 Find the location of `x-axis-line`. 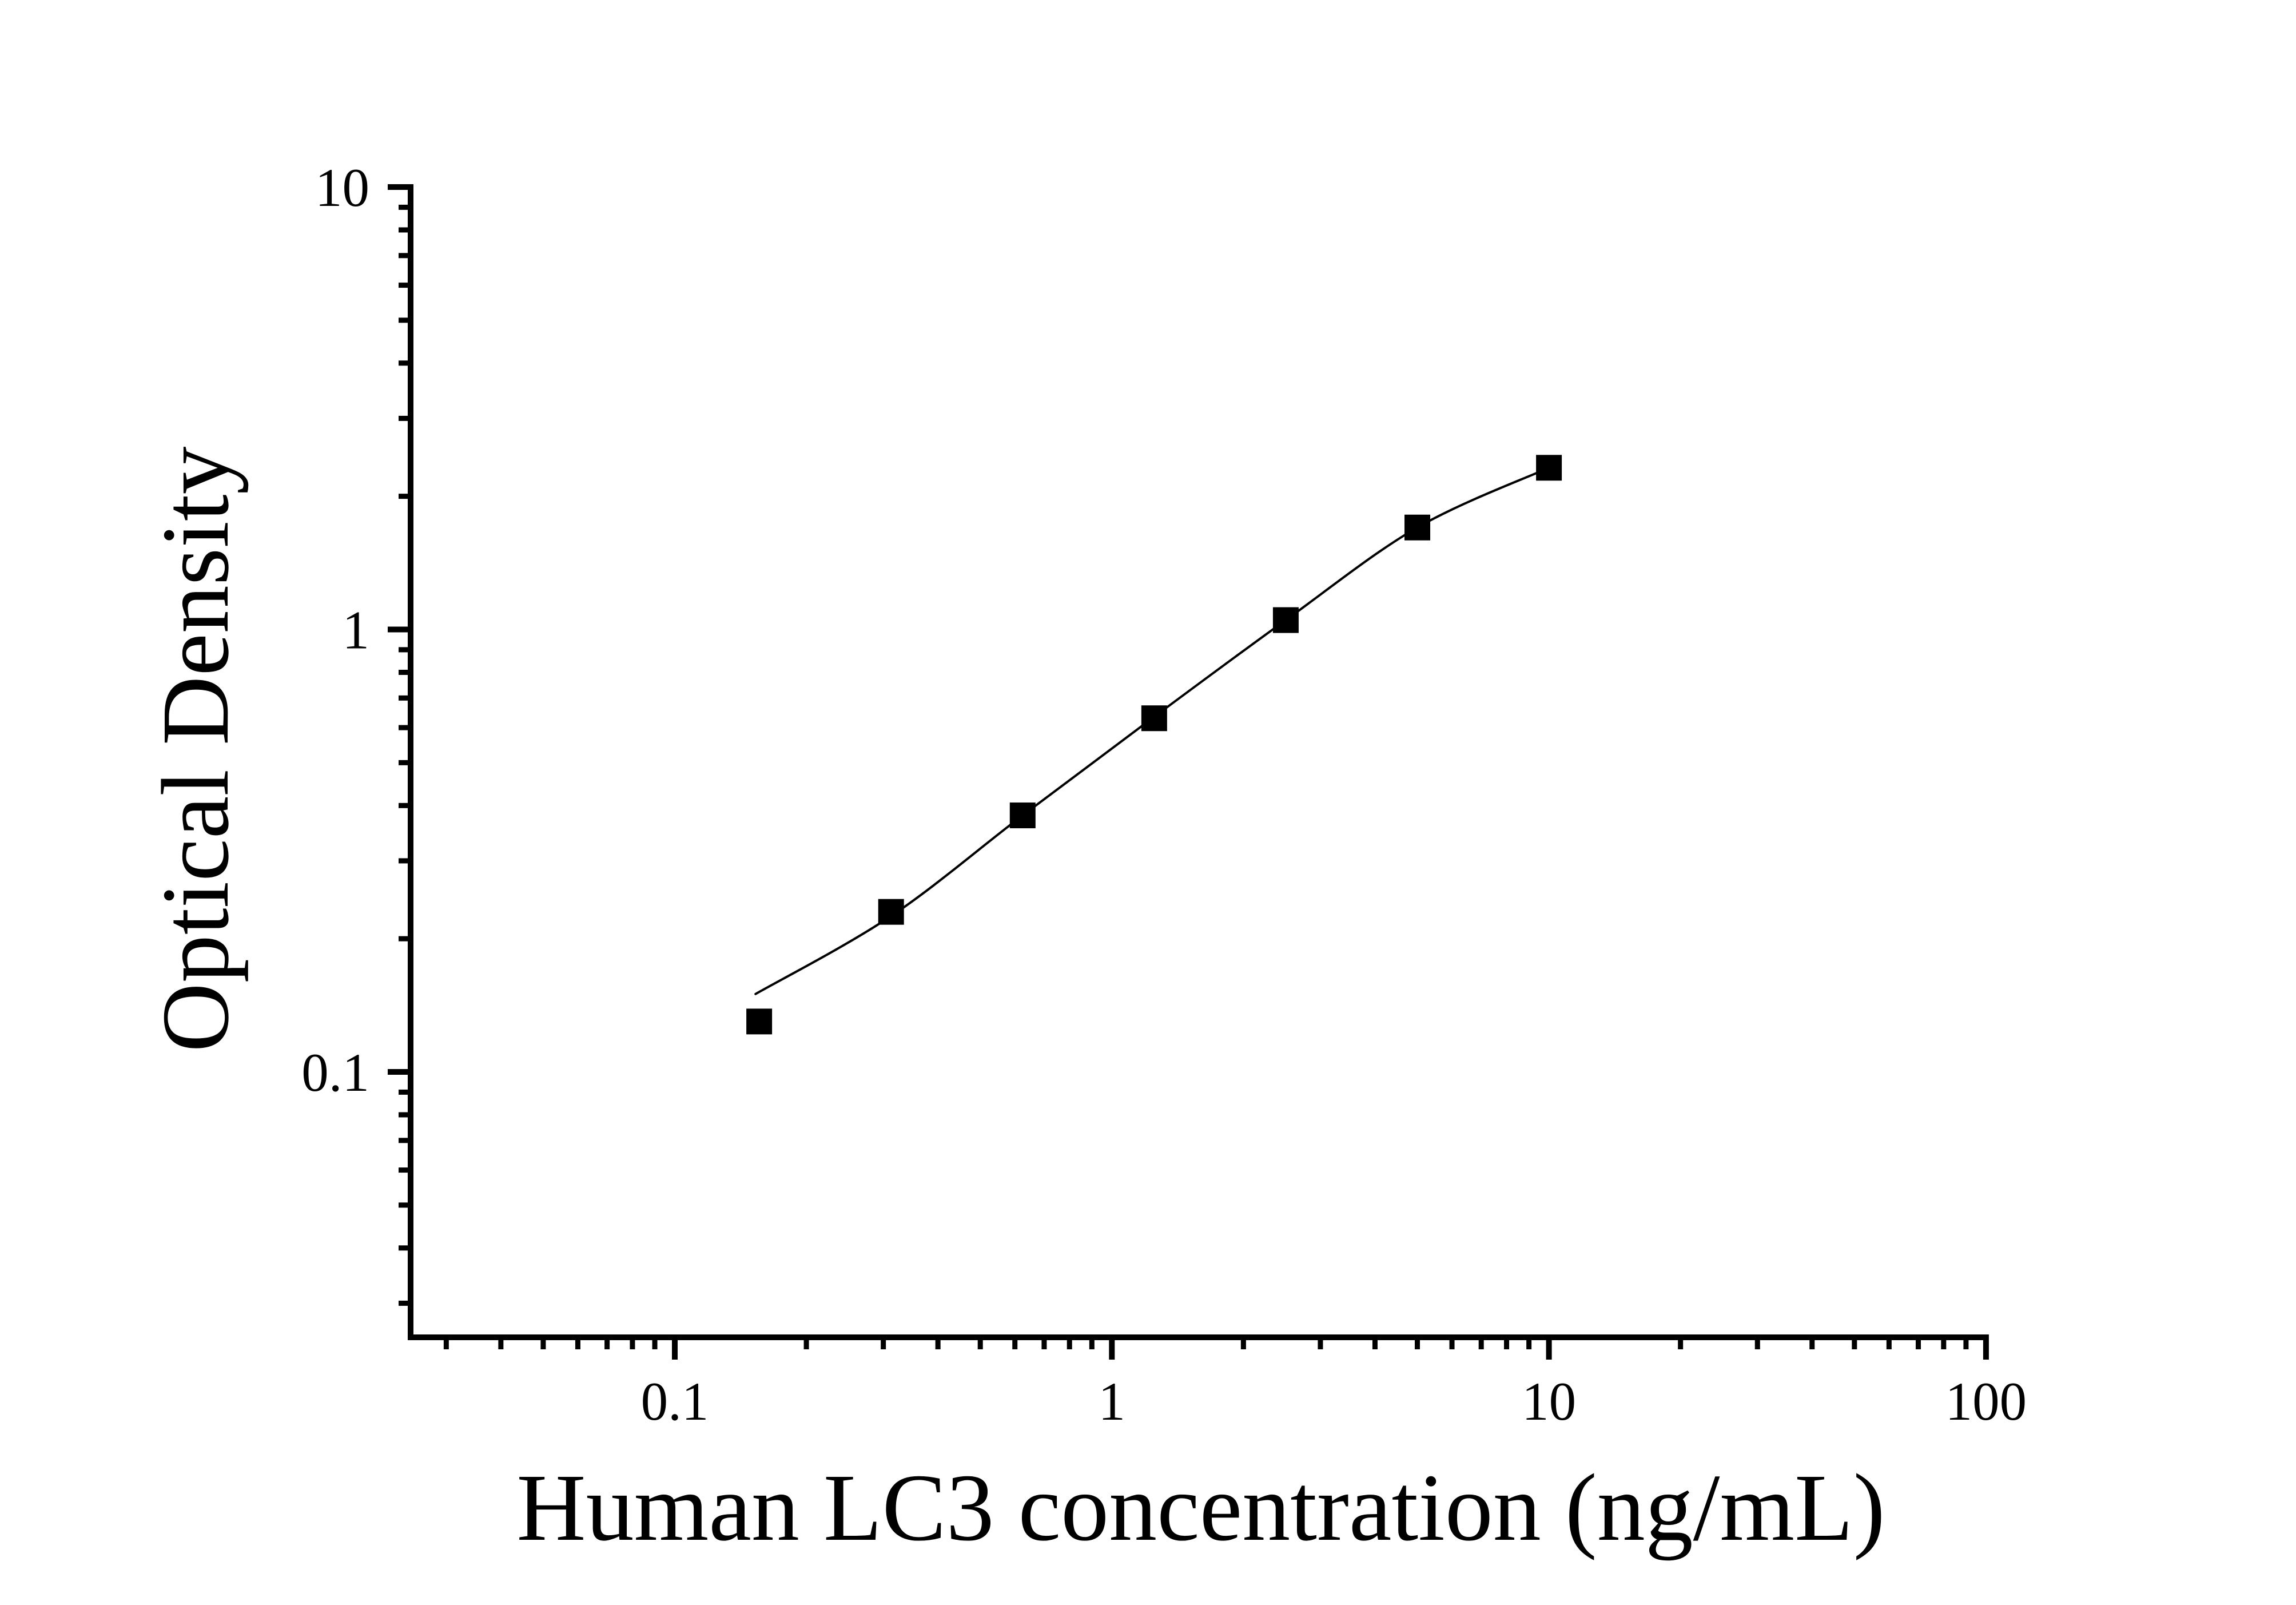

x-axis-line is located at coordinates (1198, 1337).